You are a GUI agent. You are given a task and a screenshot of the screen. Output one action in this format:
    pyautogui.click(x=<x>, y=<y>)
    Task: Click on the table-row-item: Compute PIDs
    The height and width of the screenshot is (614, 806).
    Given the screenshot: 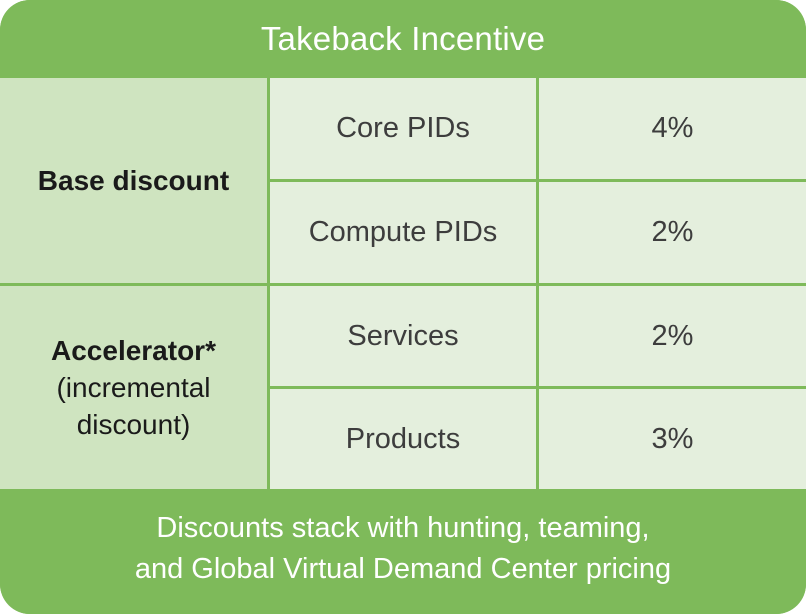 What is the action you would take?
    pyautogui.click(x=403, y=232)
    